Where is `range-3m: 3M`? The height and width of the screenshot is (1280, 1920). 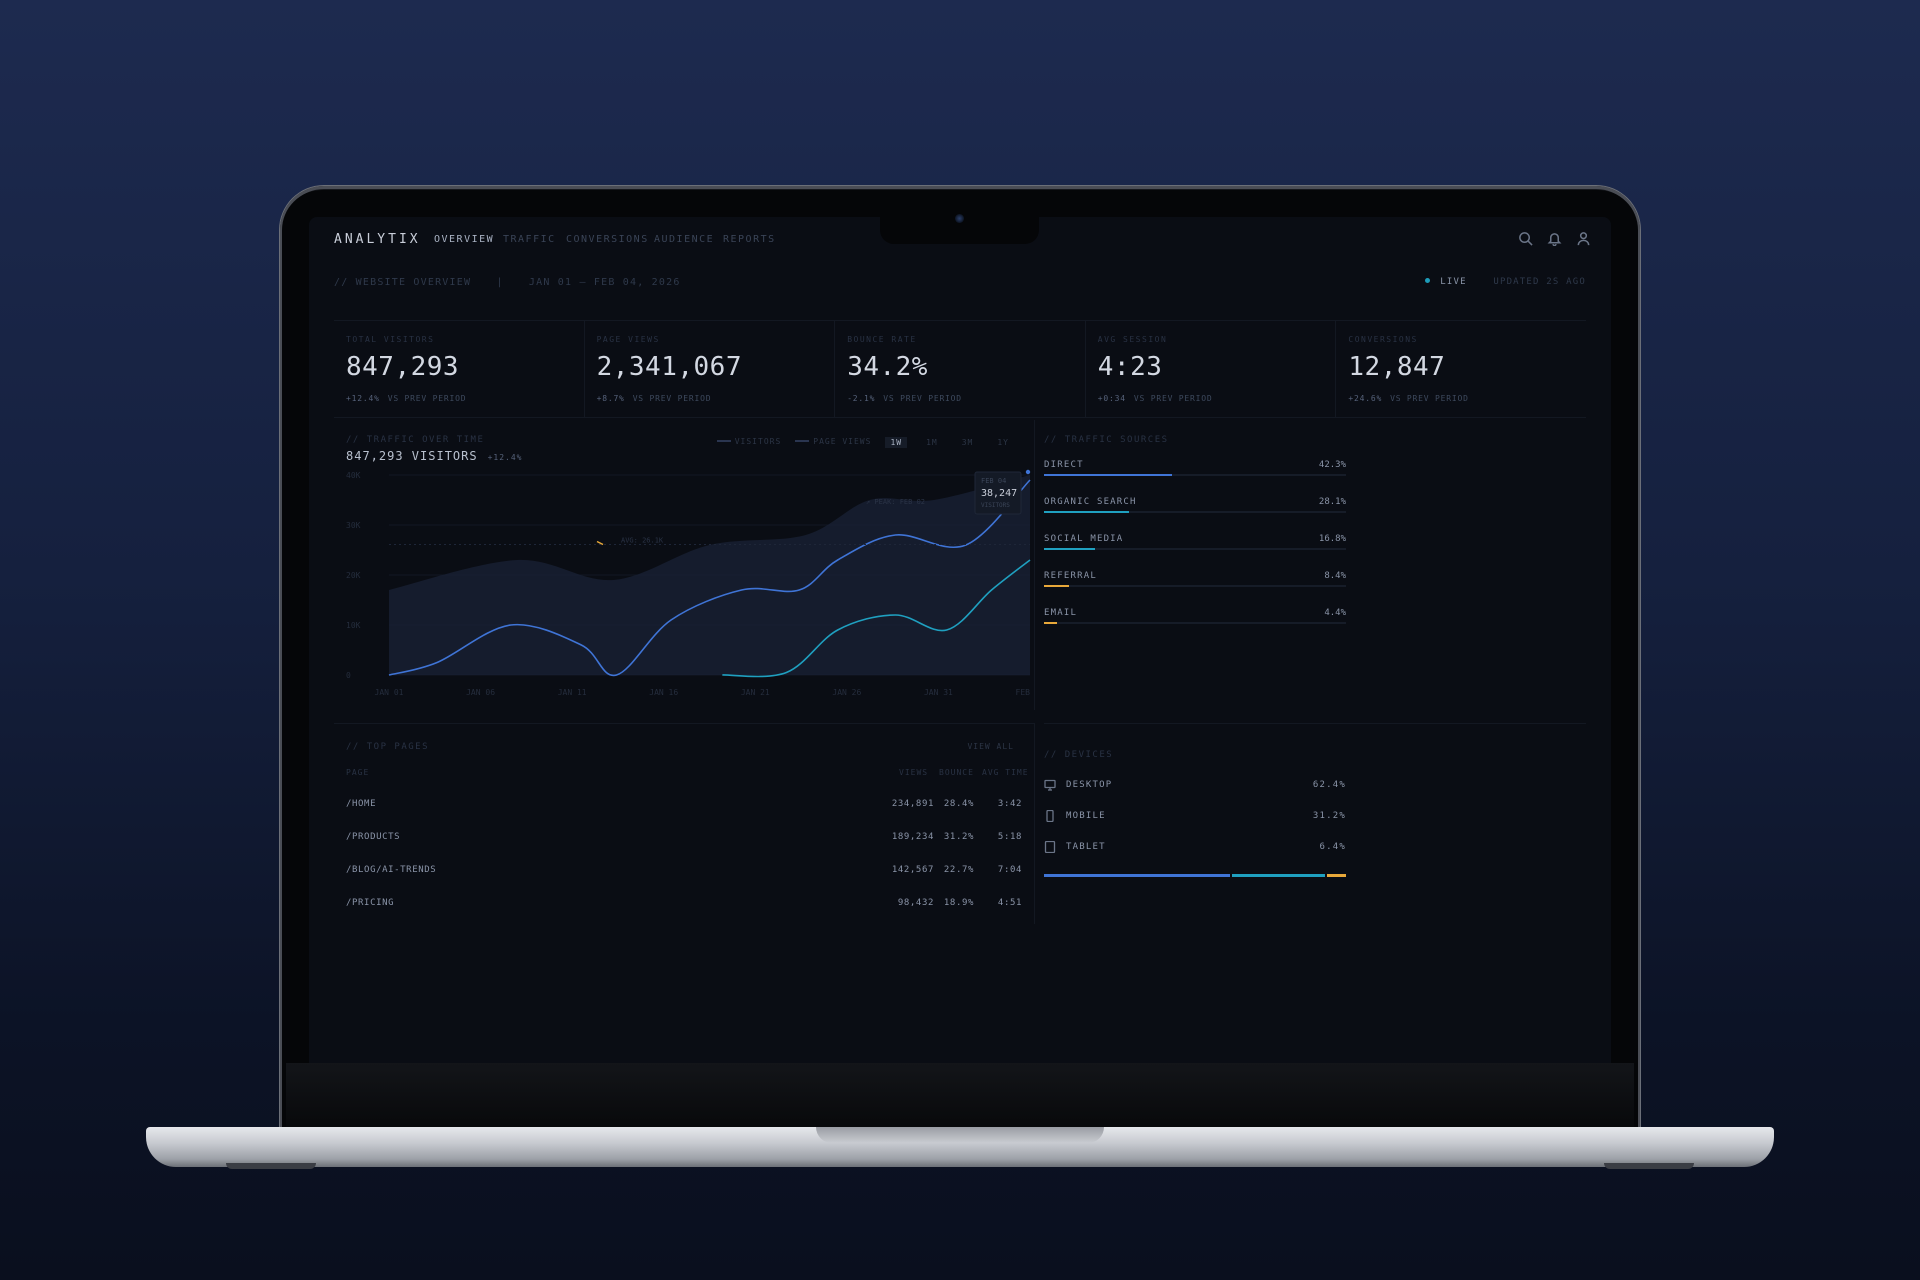 range-3m: 3M is located at coordinates (967, 442).